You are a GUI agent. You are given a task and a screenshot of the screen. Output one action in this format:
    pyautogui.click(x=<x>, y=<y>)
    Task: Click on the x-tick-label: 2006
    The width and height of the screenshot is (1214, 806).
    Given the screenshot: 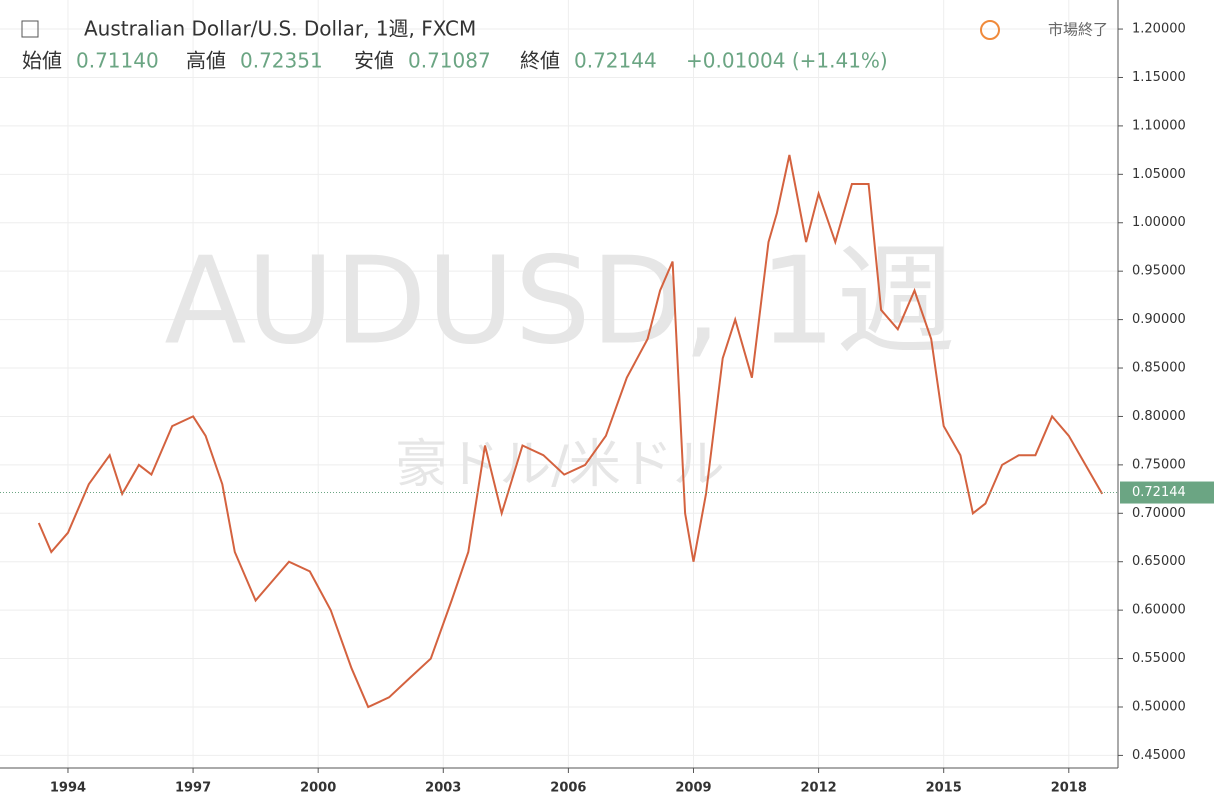 What is the action you would take?
    pyautogui.click(x=568, y=788)
    